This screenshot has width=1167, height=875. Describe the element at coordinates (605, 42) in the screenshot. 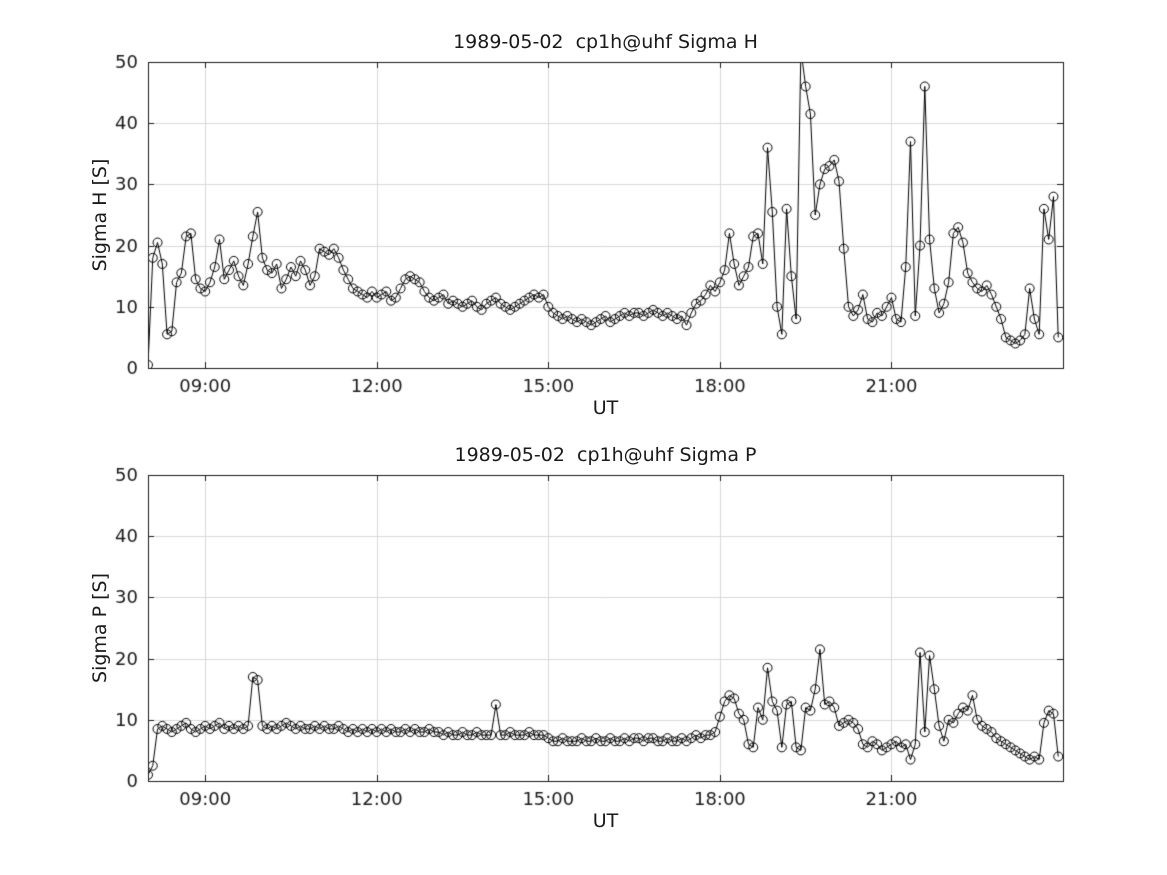

I see `sigma-h-chart-title: 1989-05-02 cp1h@uhf Sigma H` at that location.